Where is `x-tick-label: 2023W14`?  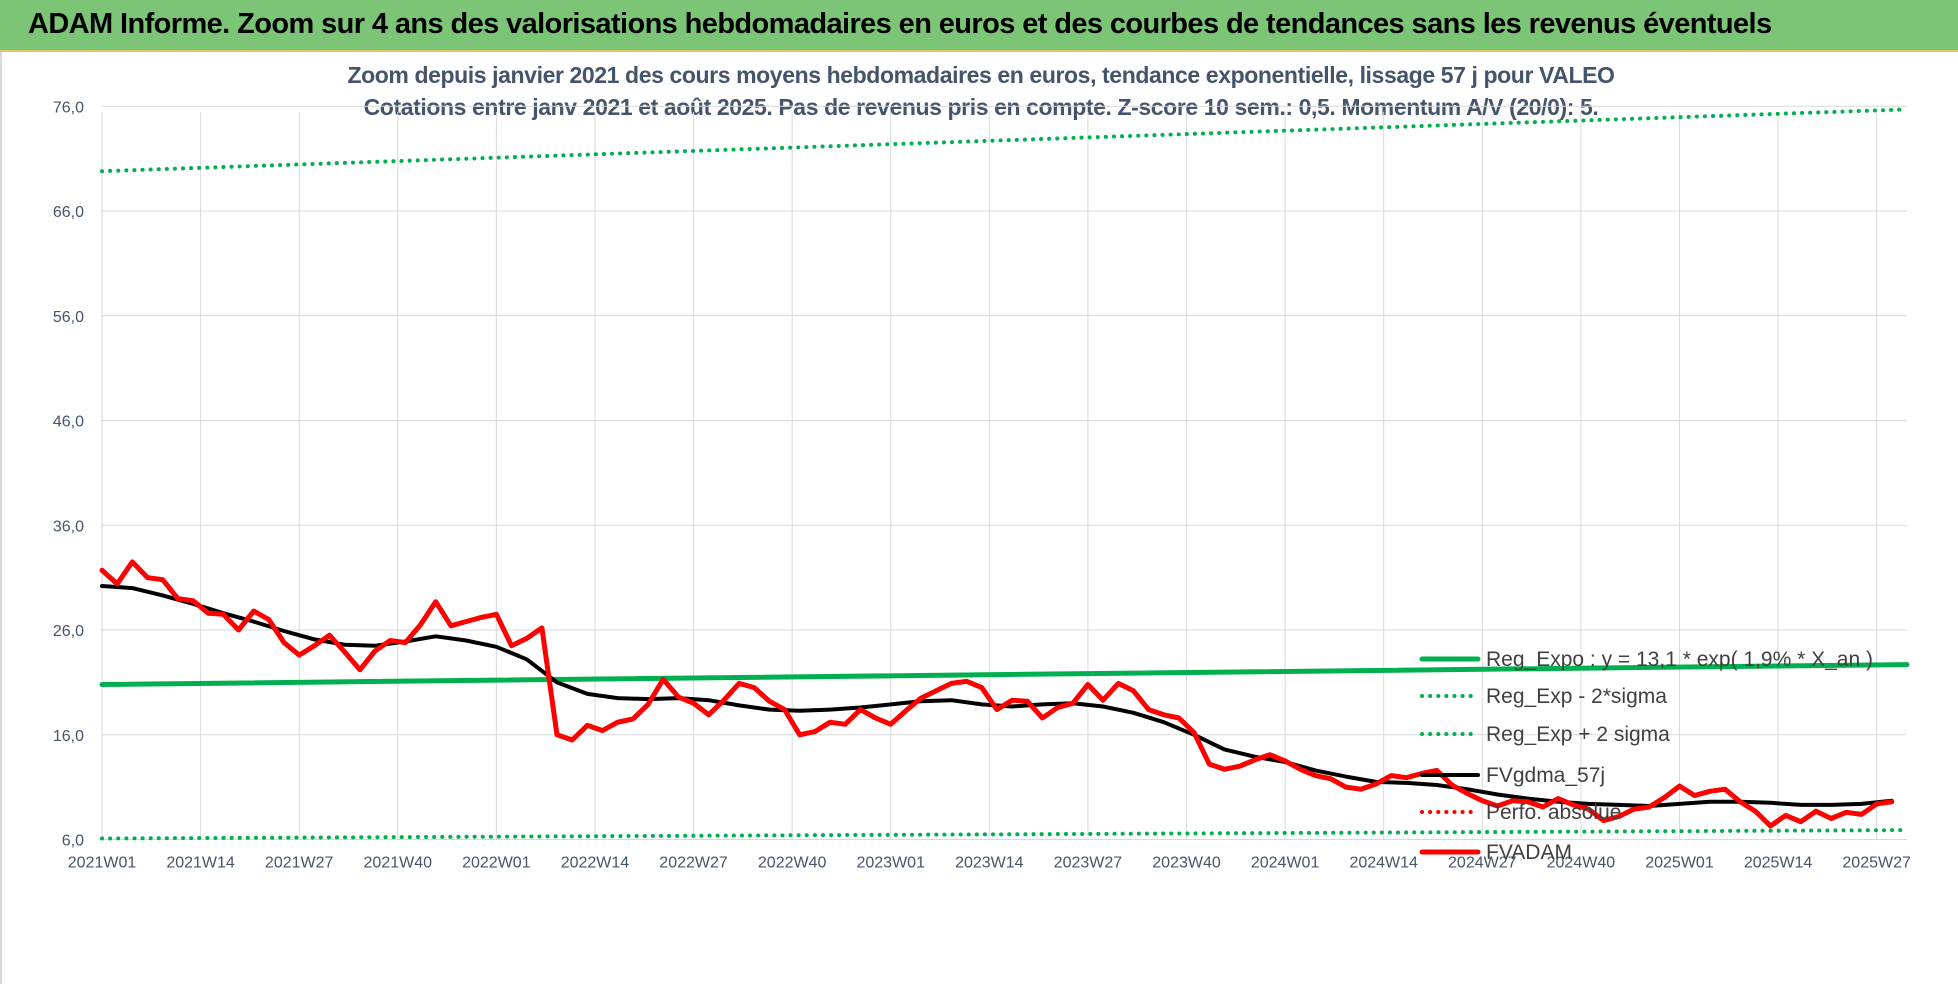 x-tick-label: 2023W14 is located at coordinates (989, 863).